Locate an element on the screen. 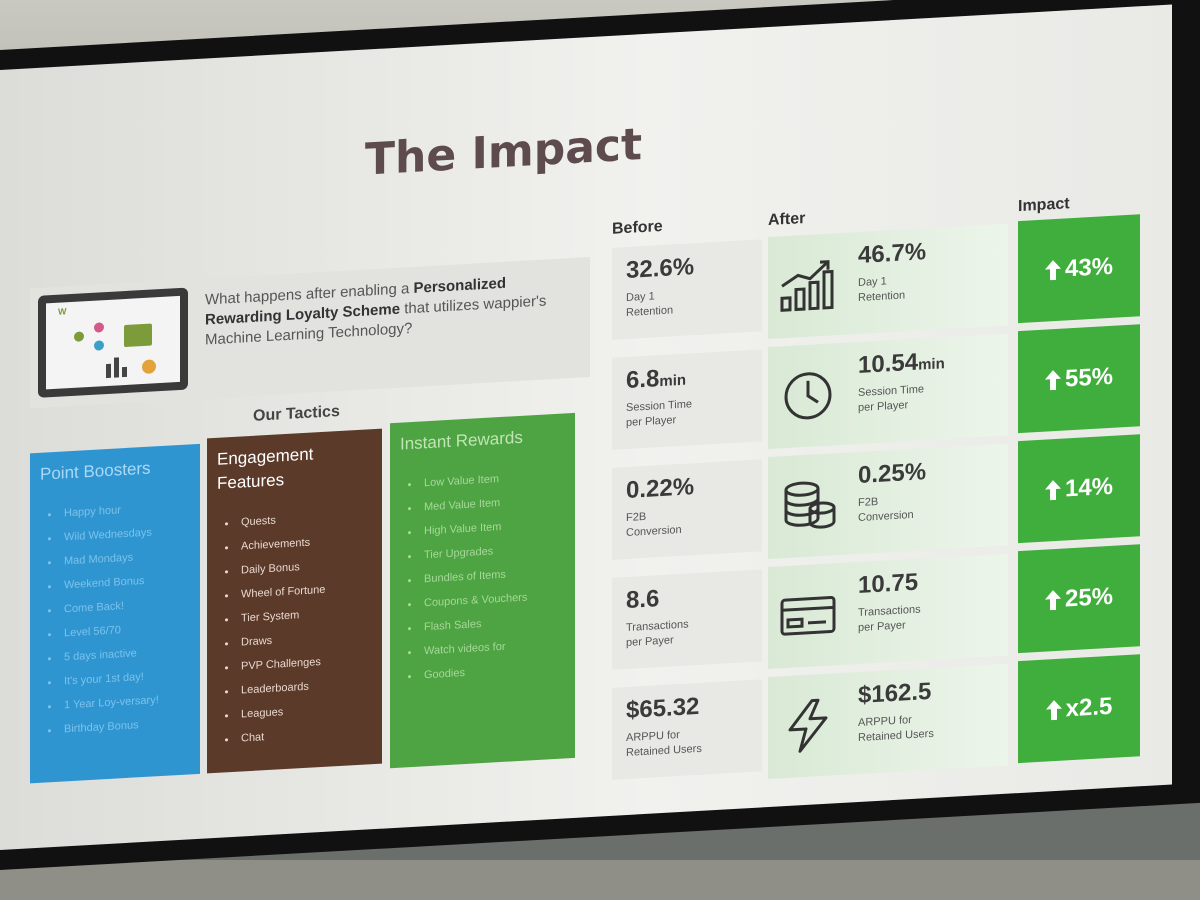 The image size is (1200, 900). laptop-dashboard-image: W is located at coordinates (113, 342).